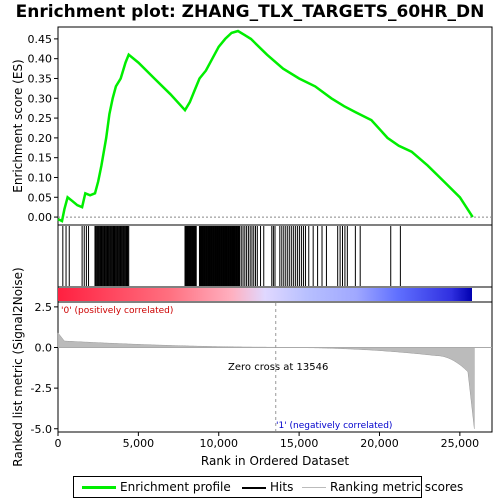 The width and height of the screenshot is (500, 500). Describe the element at coordinates (314, 487) in the screenshot. I see `legend-metric-swatch` at that location.